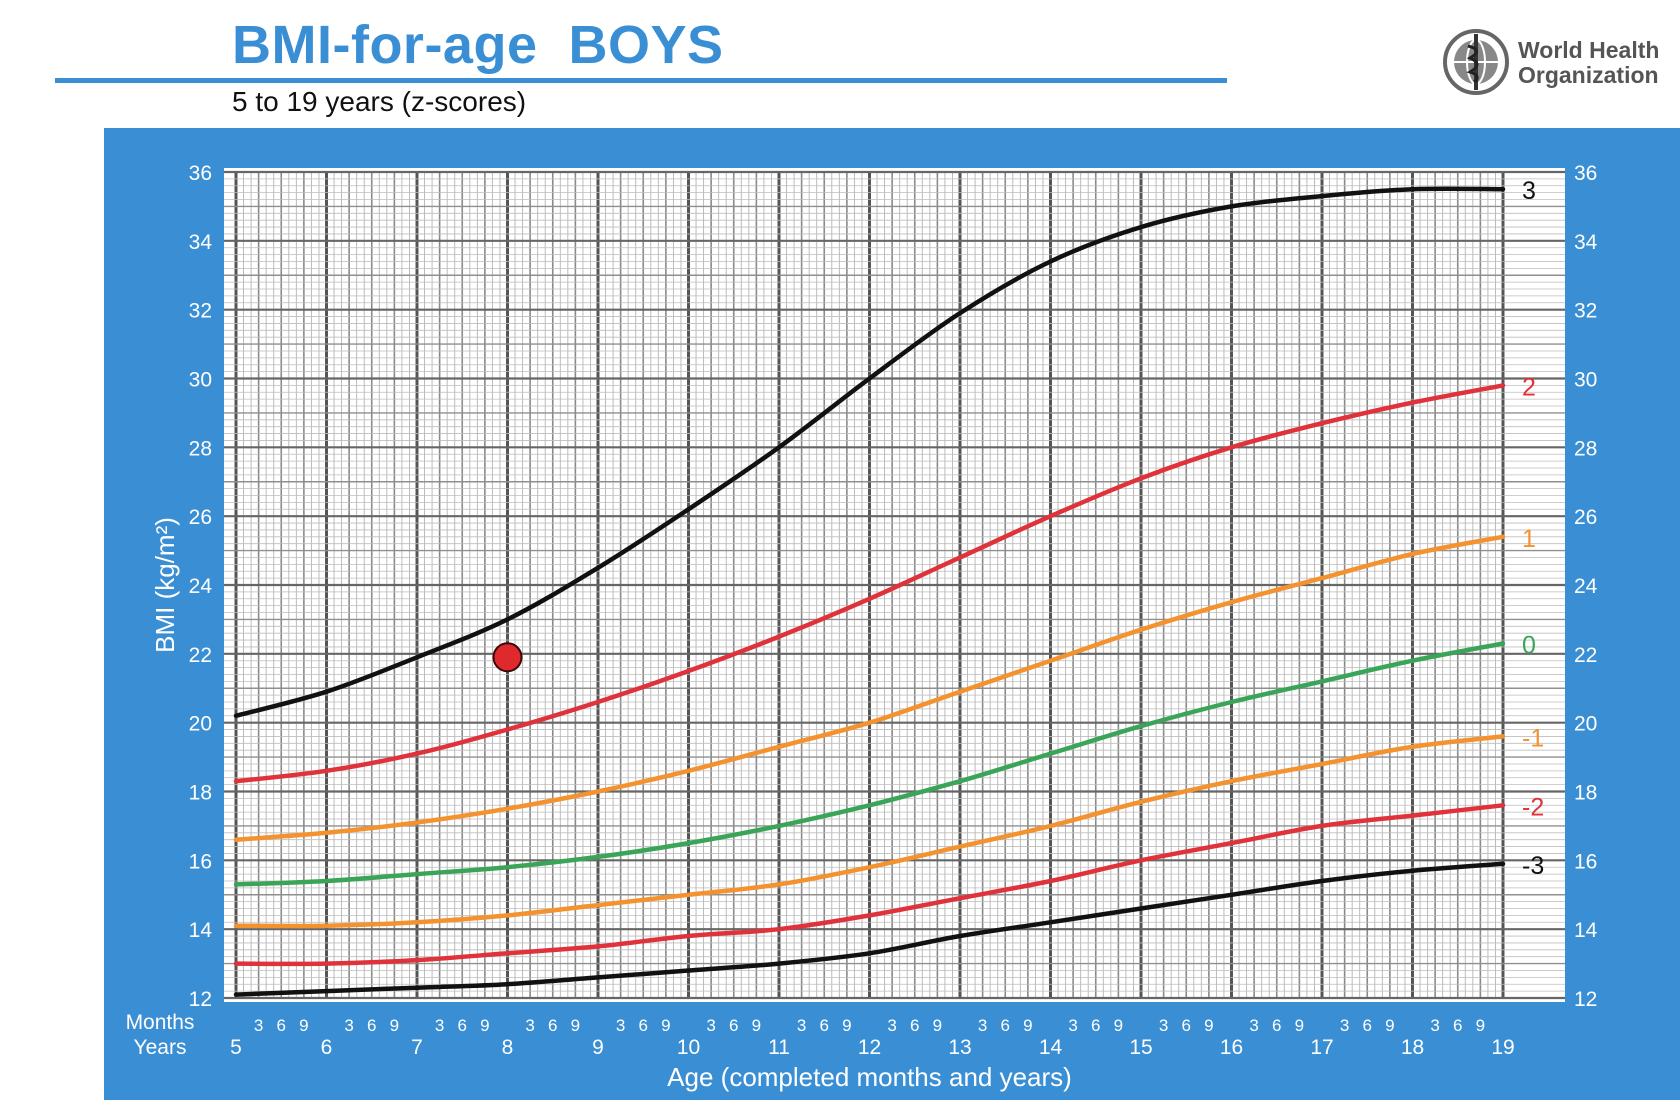  I want to click on y-tick-label-right: 28, so click(1585, 448).